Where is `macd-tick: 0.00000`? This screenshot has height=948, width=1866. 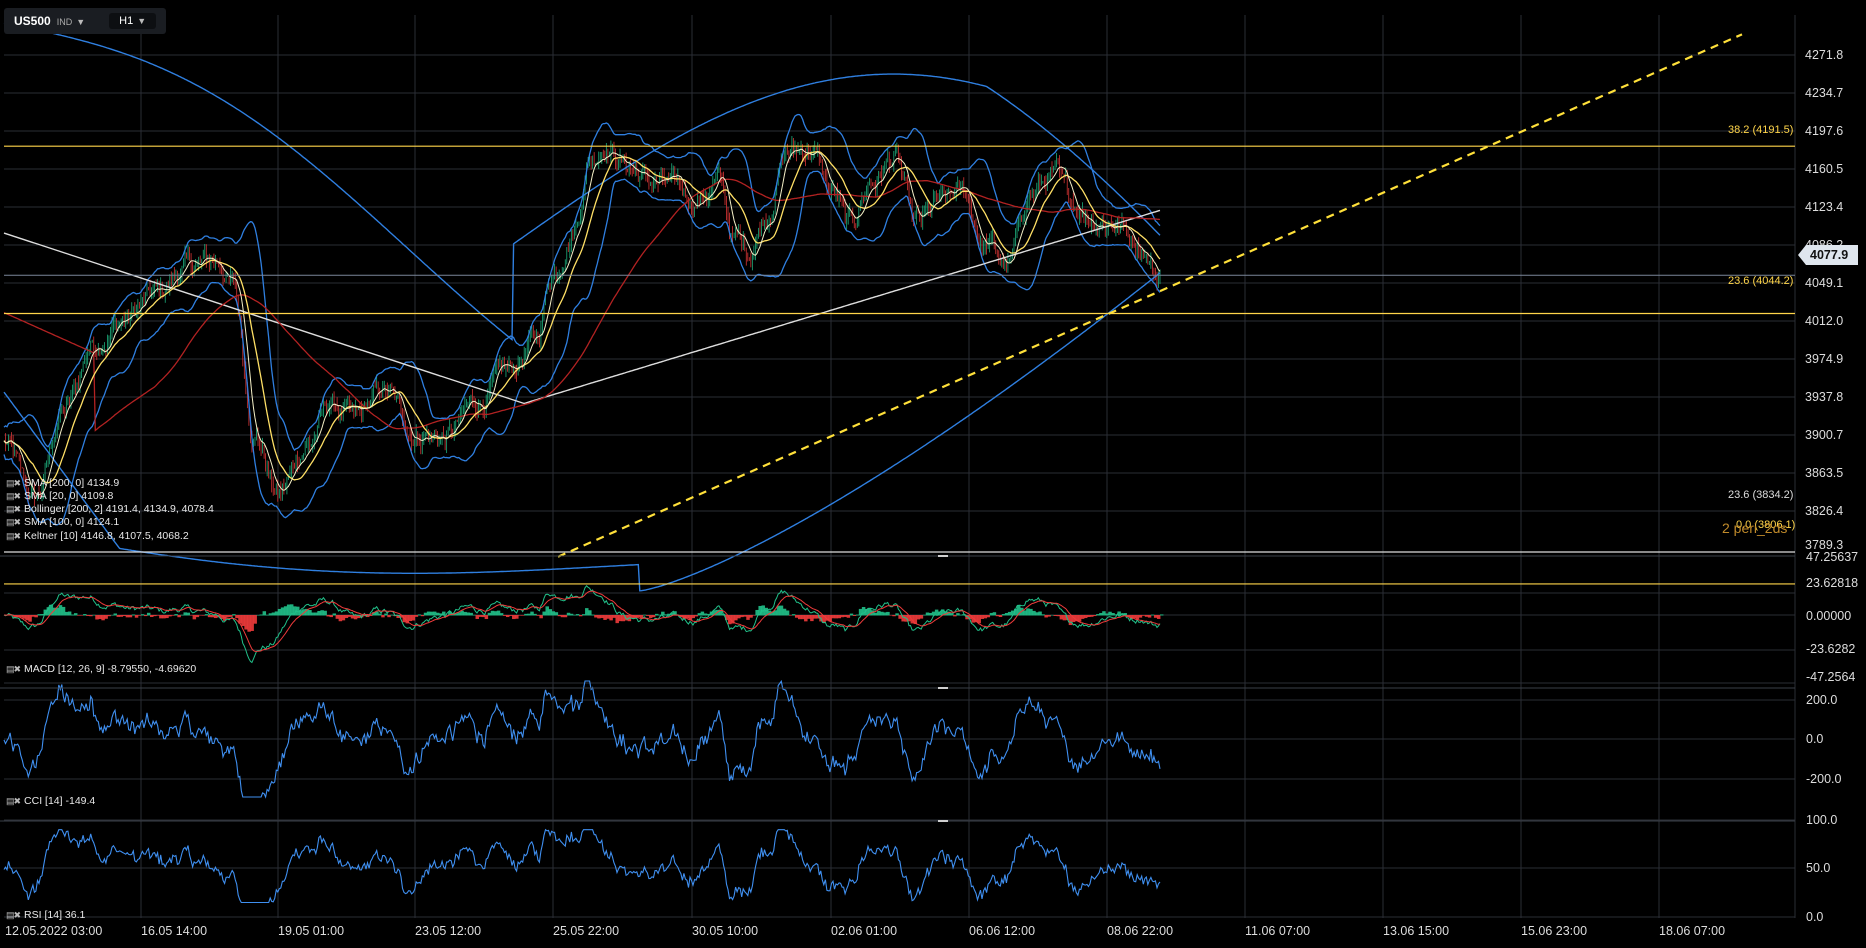 macd-tick: 0.00000 is located at coordinates (1829, 616).